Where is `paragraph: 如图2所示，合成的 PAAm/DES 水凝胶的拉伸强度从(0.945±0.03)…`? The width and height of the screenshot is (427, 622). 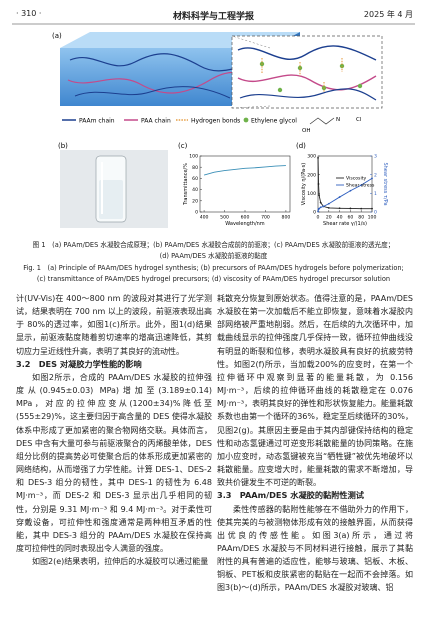
paragraph: 如图2所示，合成的 PAAm/DES 水凝胶的拉伸强度从(0.945±0.03)… is located at coordinates (114, 462).